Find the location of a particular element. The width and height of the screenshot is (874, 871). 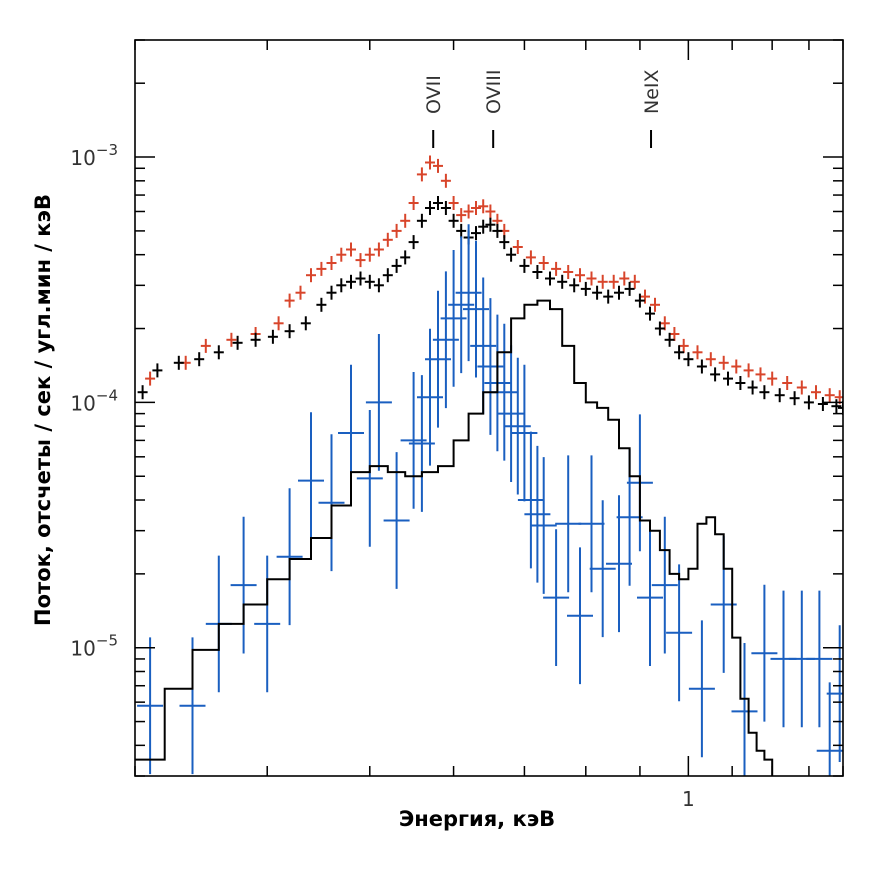

y-axis-title: Поток, отсчеты / сек / угл.мин / кэВ is located at coordinates (43, 410).